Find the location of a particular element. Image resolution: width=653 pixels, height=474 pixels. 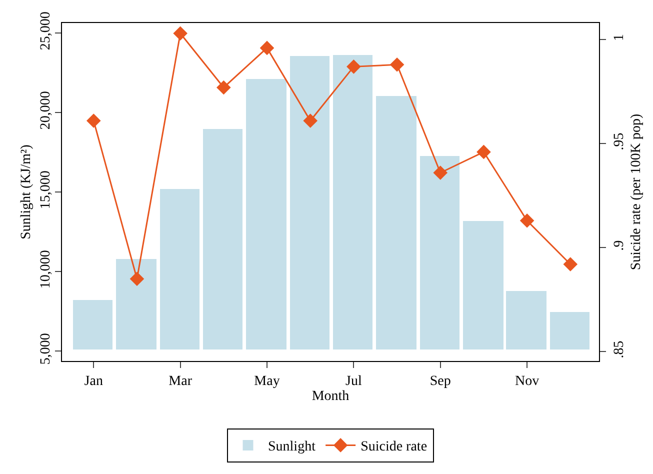

x-tick-label: May is located at coordinates (267, 381).